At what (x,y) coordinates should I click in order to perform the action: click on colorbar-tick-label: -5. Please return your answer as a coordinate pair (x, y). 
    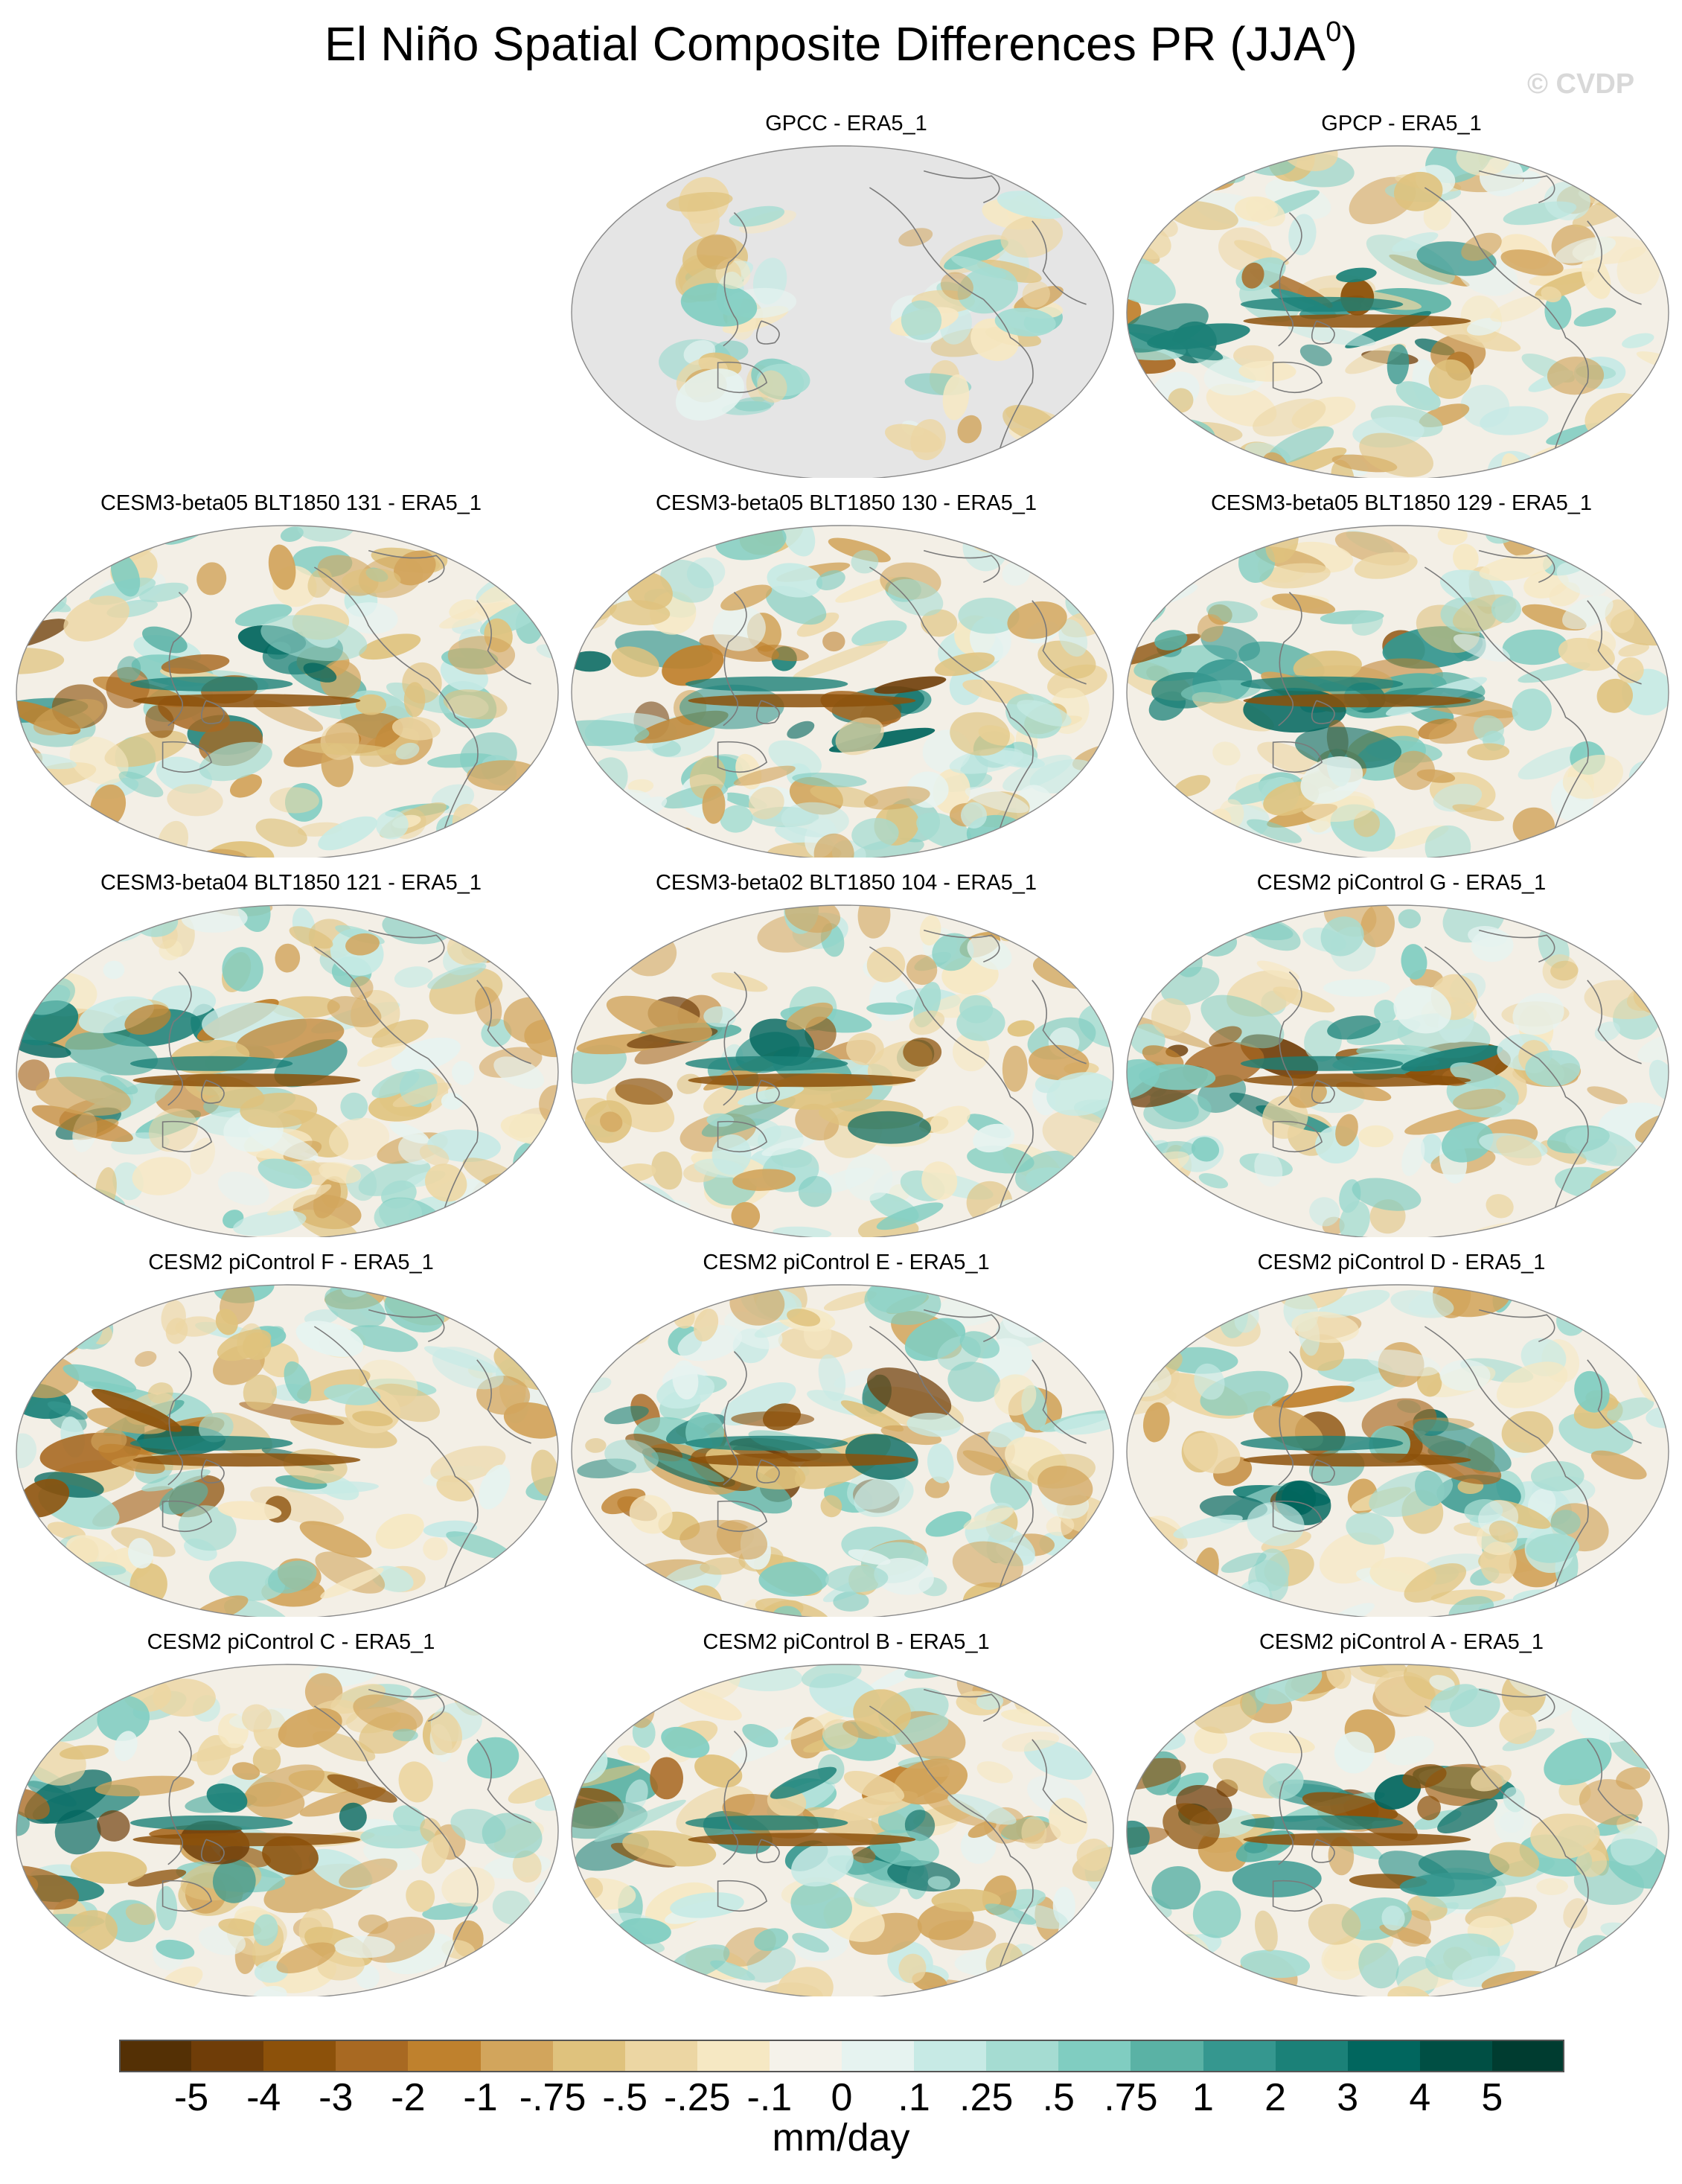
    Looking at the image, I should click on (191, 2097).